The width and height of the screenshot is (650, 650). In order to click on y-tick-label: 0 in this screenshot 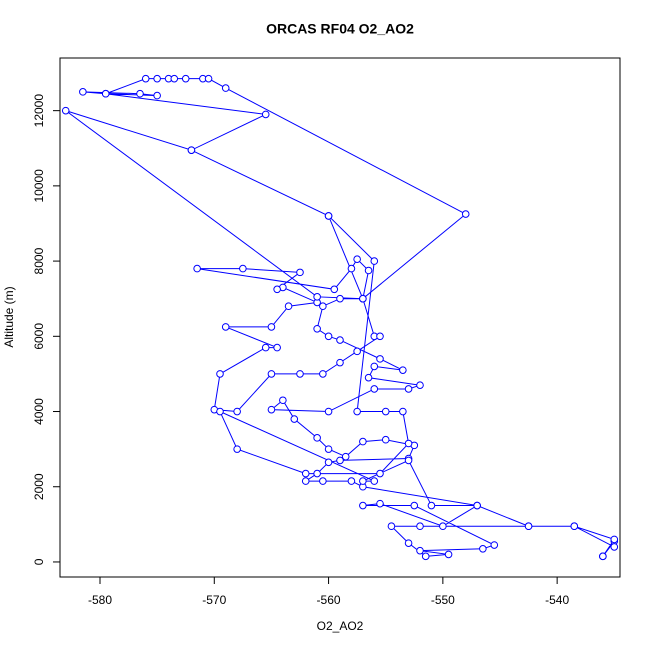, I will do `click(39, 561)`.